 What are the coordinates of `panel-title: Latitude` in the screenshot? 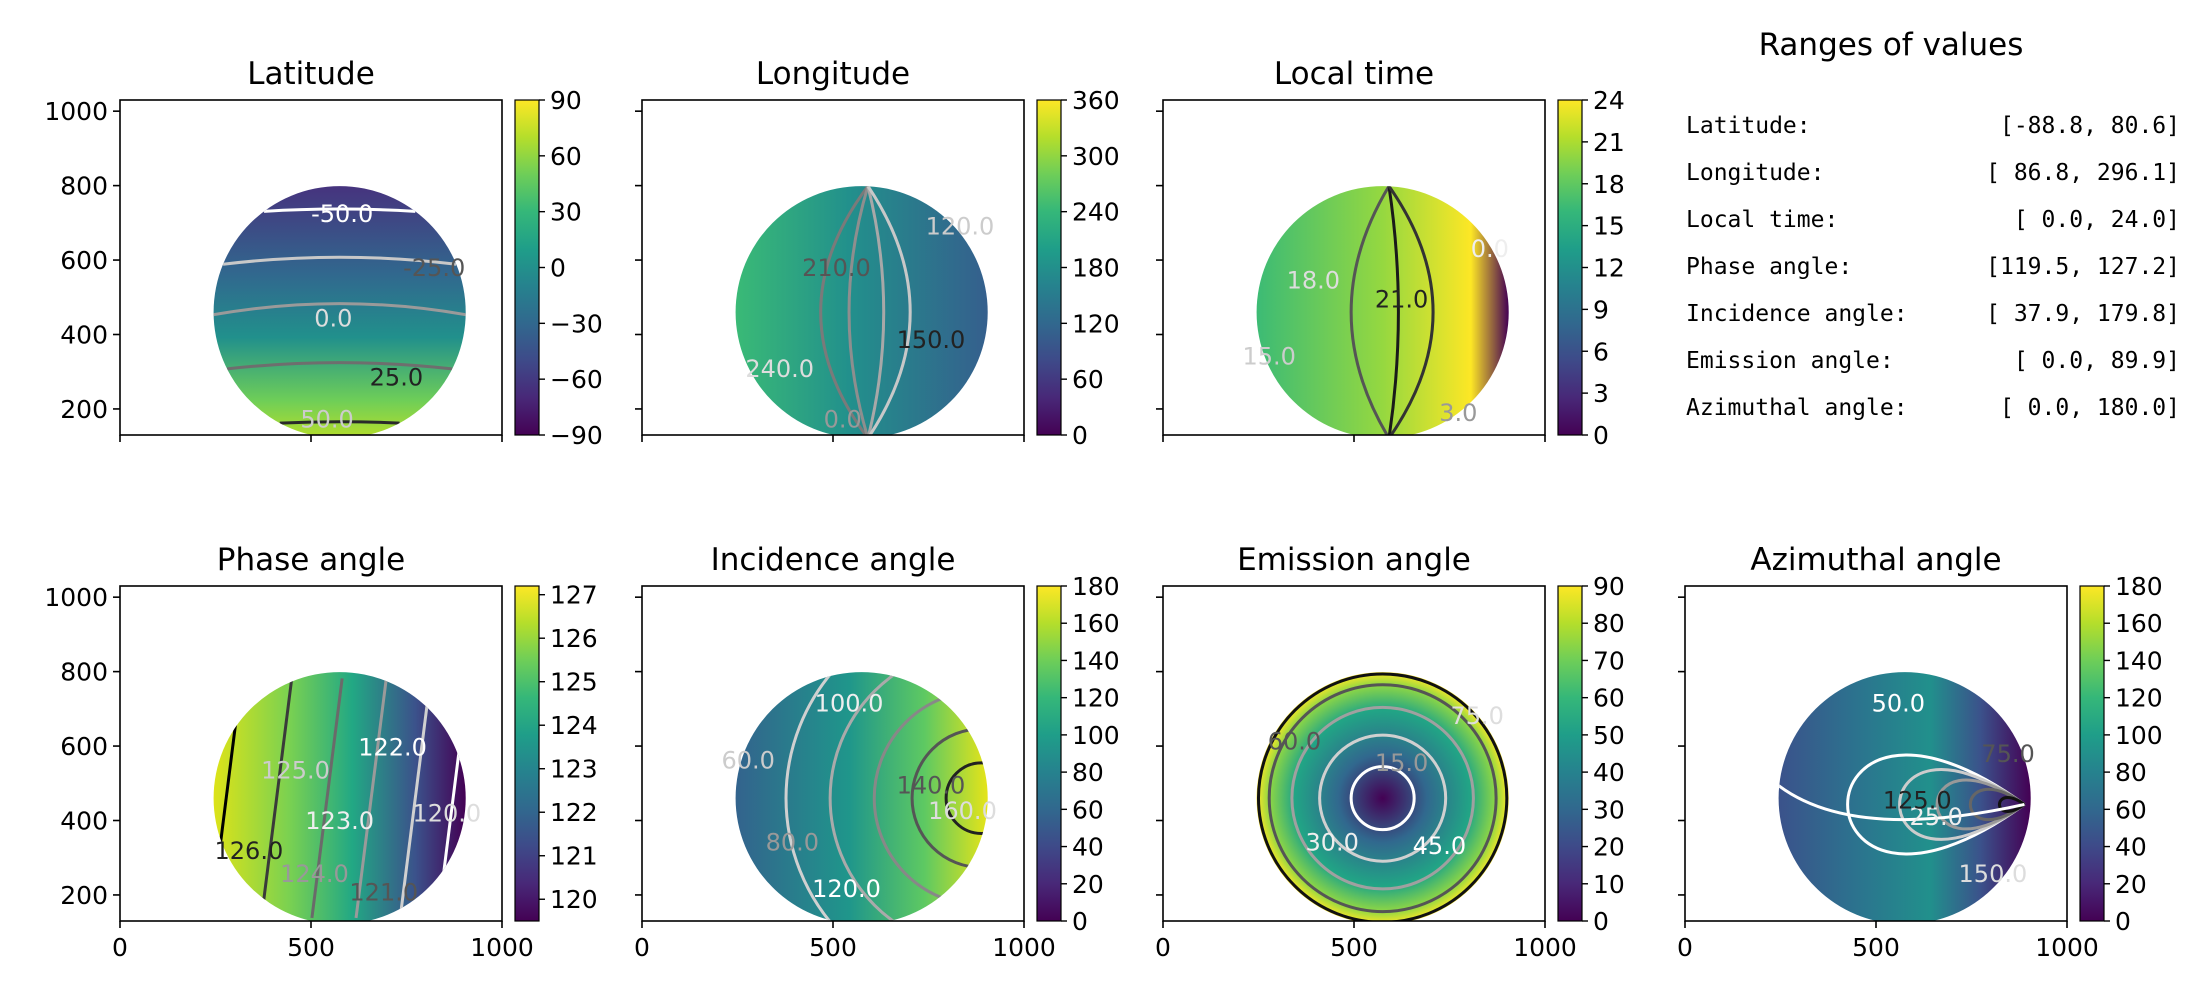 It's located at (311, 74).